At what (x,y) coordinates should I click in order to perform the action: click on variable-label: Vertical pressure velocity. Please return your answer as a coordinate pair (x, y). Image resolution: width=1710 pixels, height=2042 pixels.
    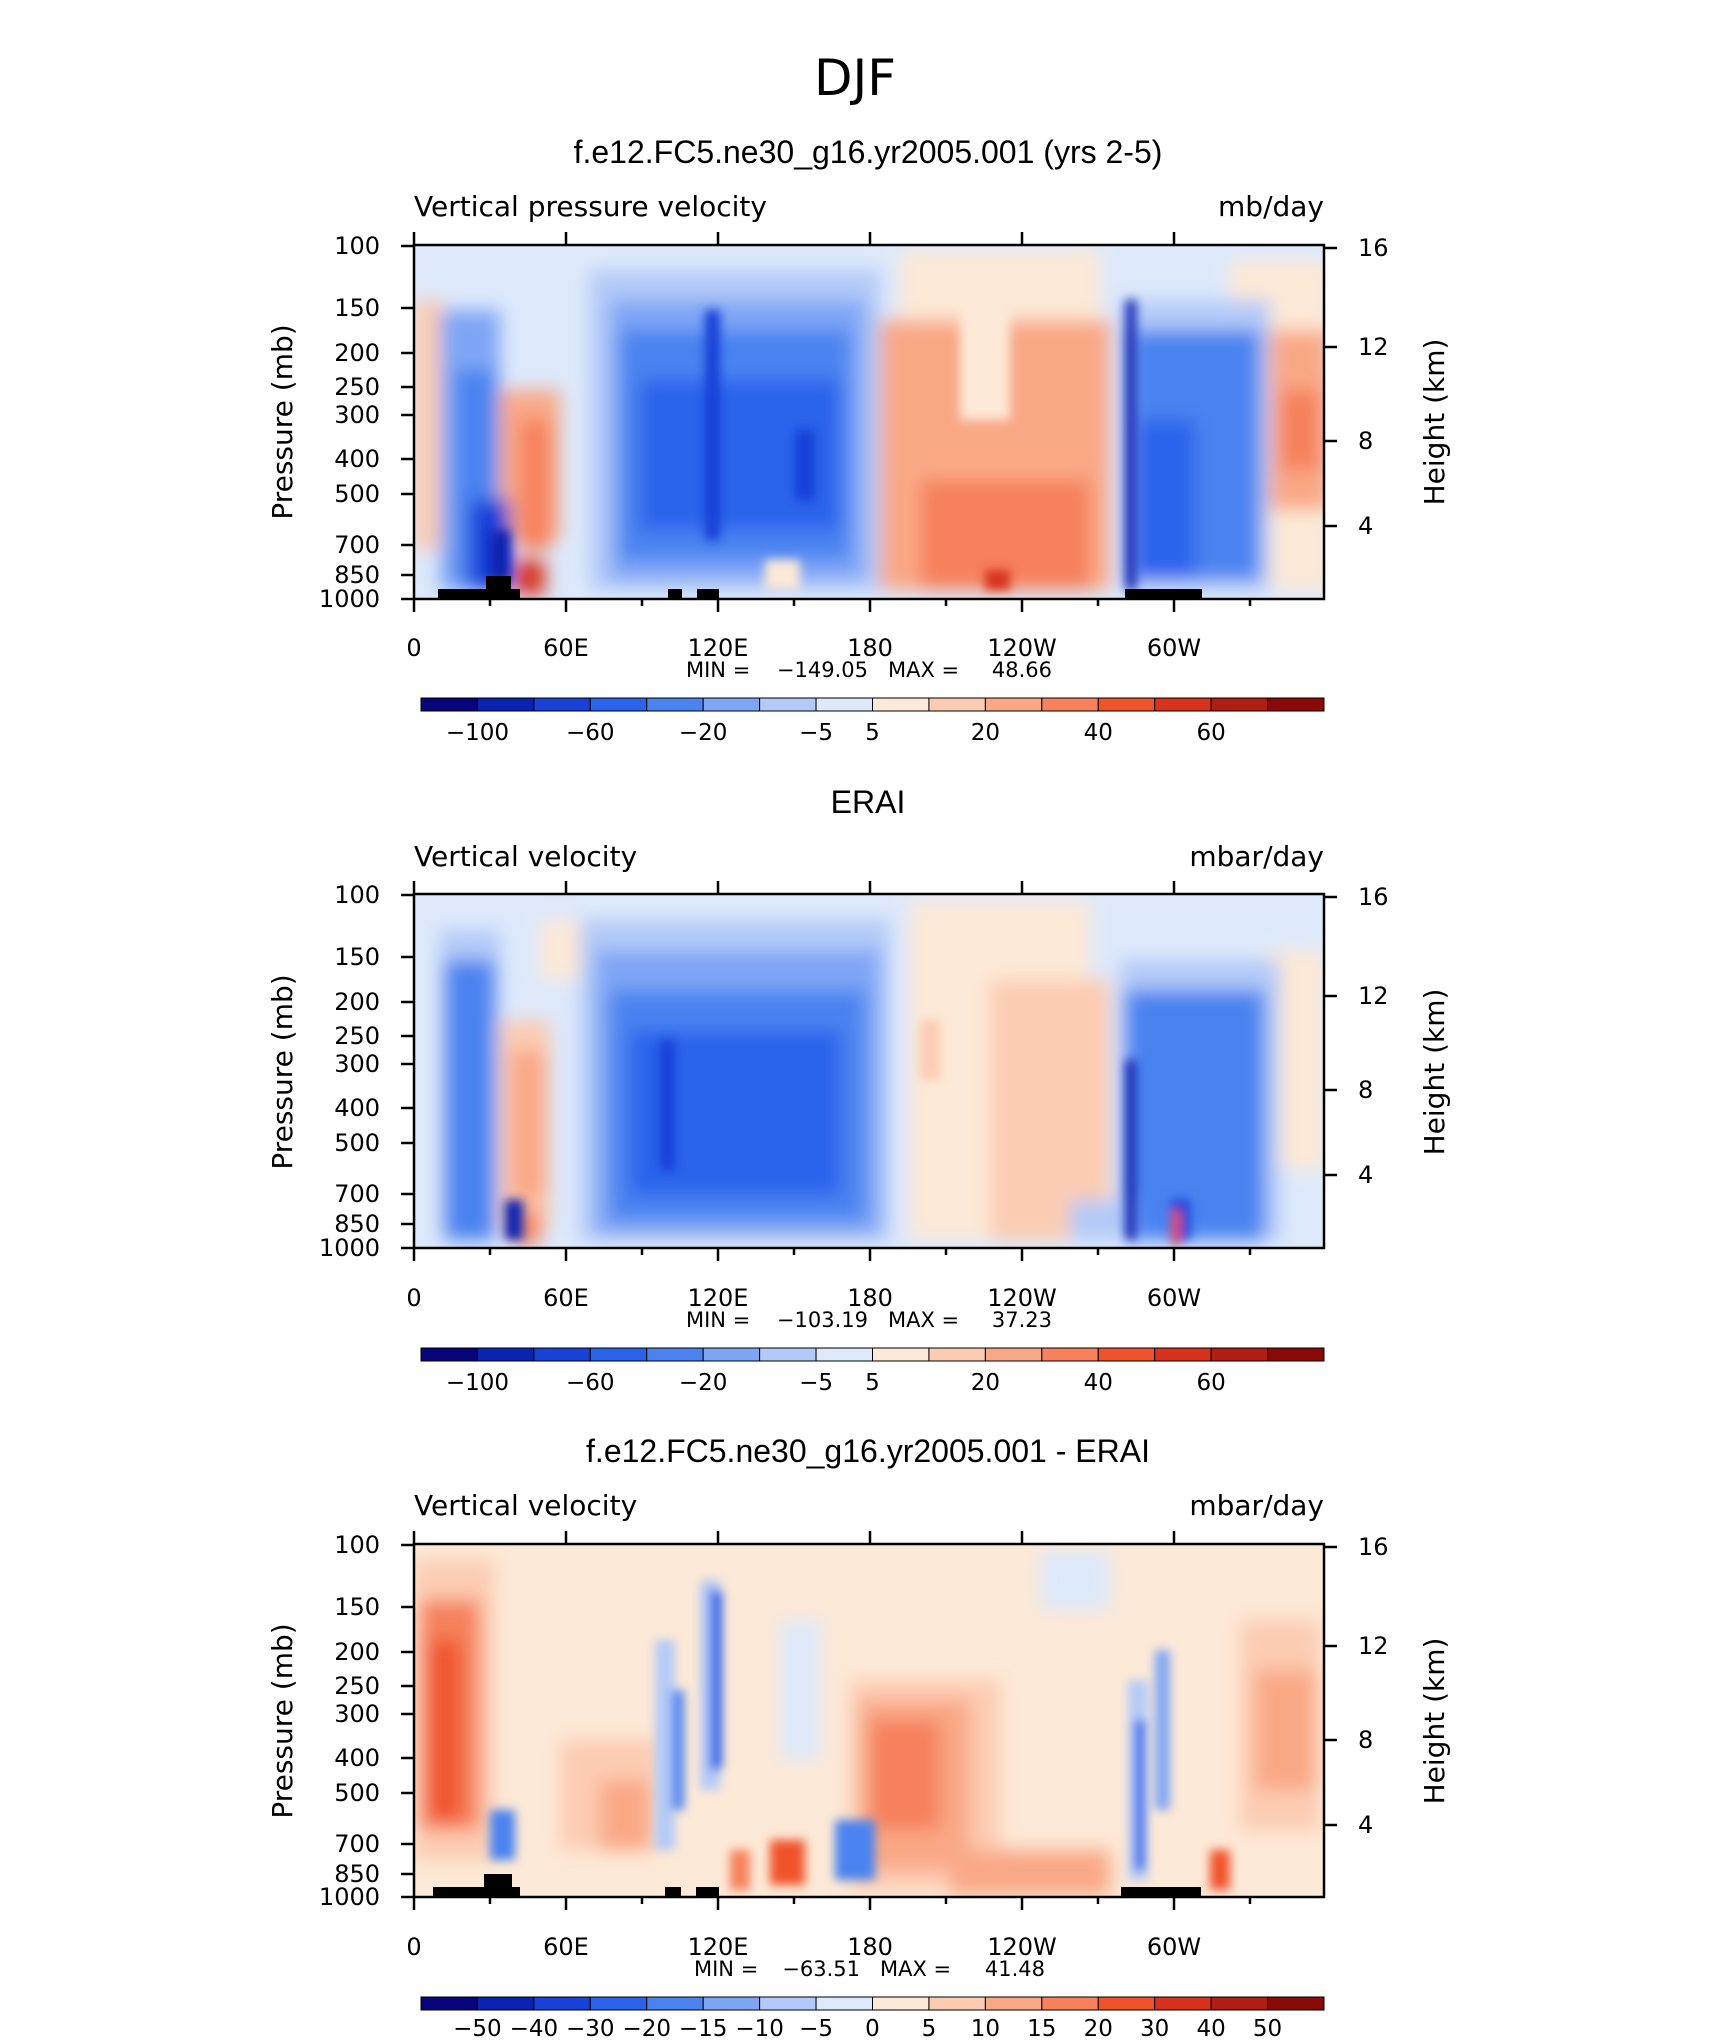
    Looking at the image, I should click on (590, 206).